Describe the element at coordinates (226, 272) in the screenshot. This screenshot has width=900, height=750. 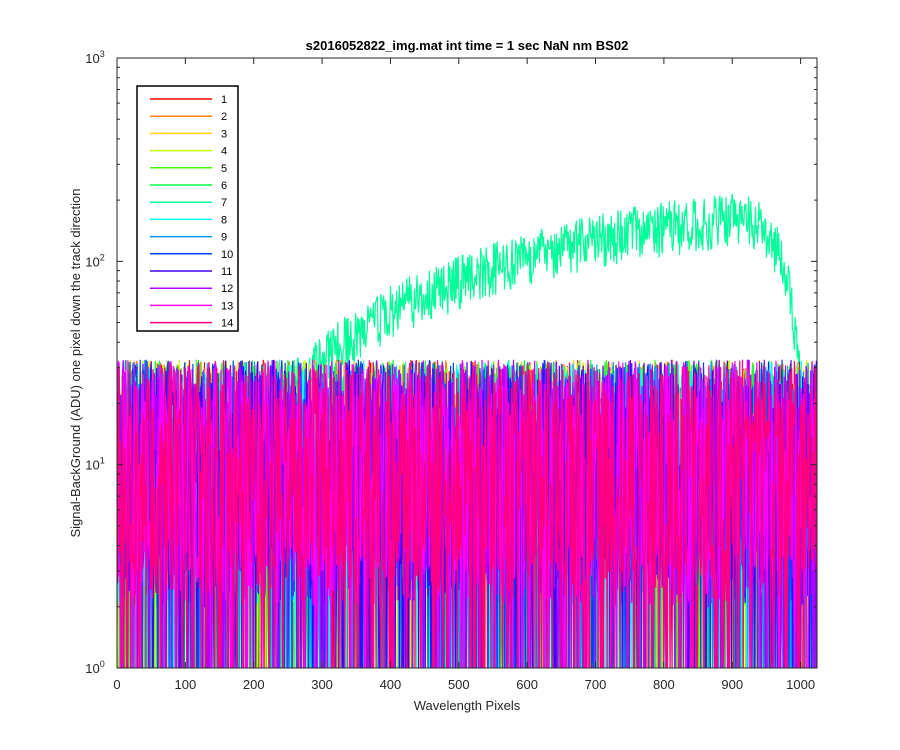
I see `legend-label: 11` at that location.